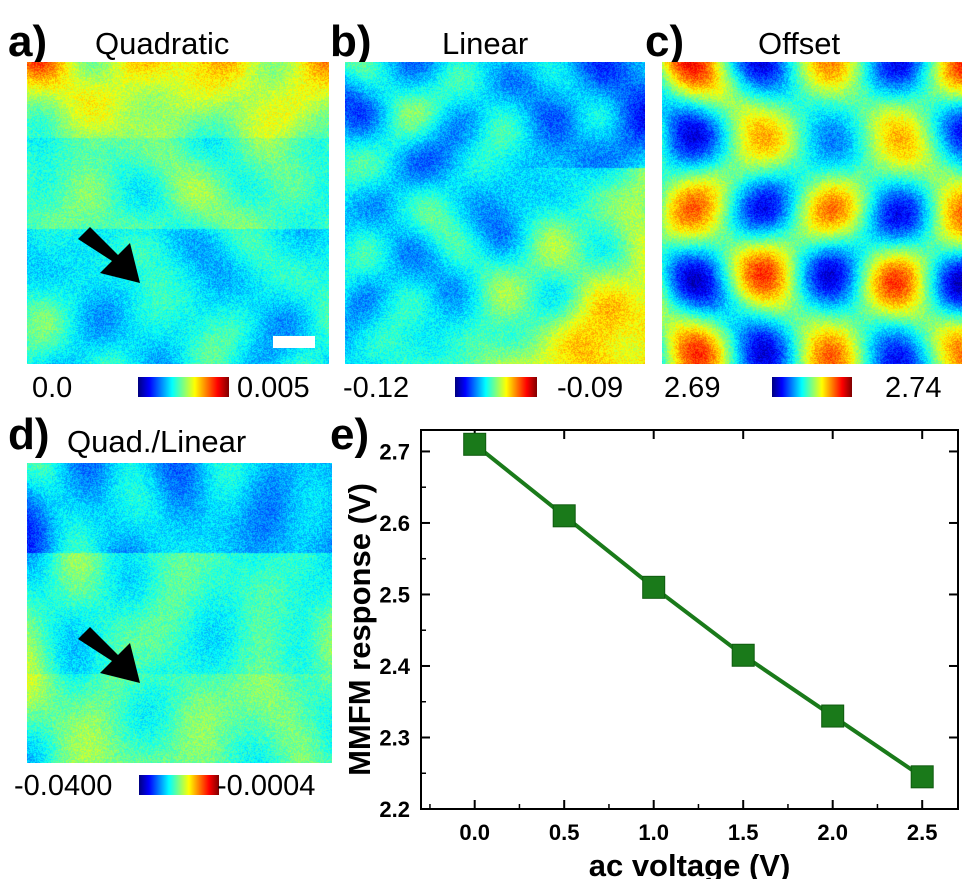 This screenshot has width=962, height=879. I want to click on x-tick-label: 0.0, so click(474, 832).